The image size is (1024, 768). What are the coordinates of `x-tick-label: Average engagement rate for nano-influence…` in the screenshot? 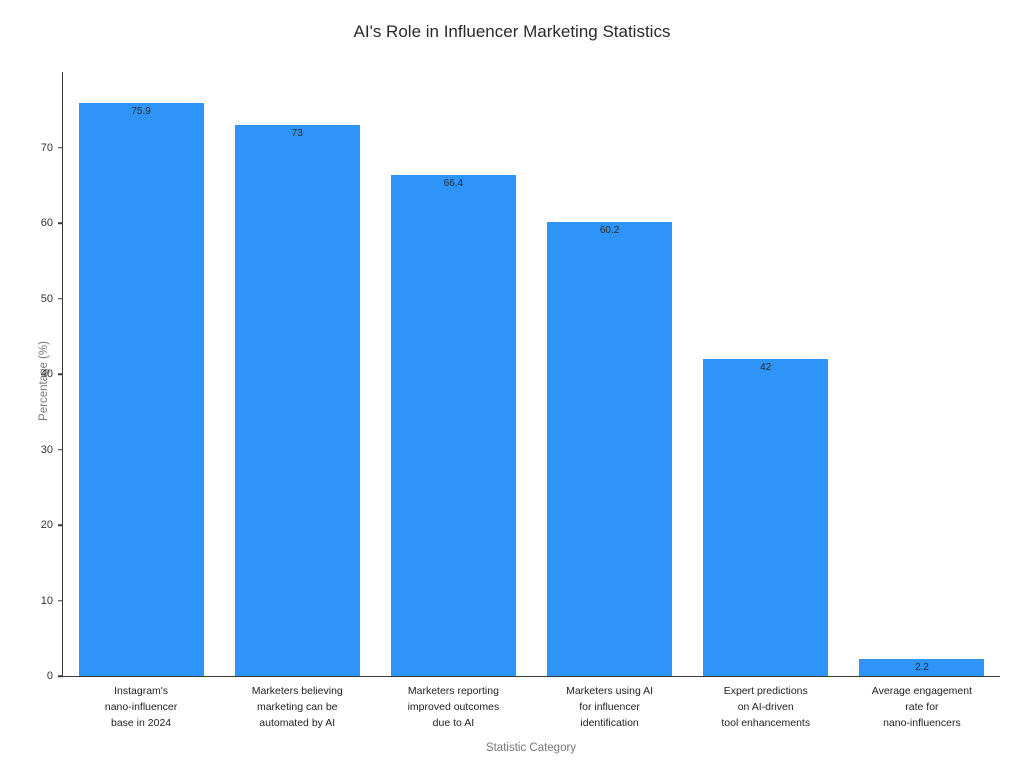 It's located at (922, 707).